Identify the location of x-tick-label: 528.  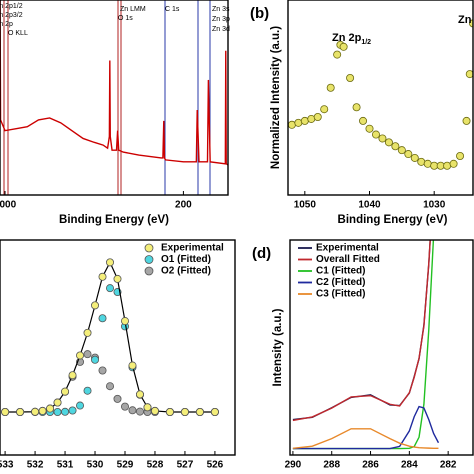
(155, 465).